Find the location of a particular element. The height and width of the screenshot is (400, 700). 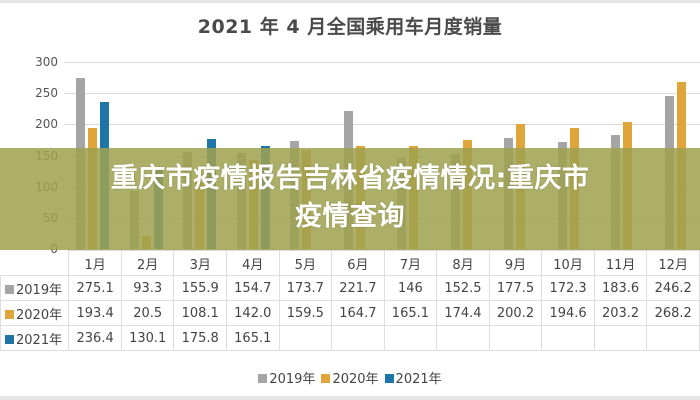

table-header-month: 2月 is located at coordinates (147, 263).